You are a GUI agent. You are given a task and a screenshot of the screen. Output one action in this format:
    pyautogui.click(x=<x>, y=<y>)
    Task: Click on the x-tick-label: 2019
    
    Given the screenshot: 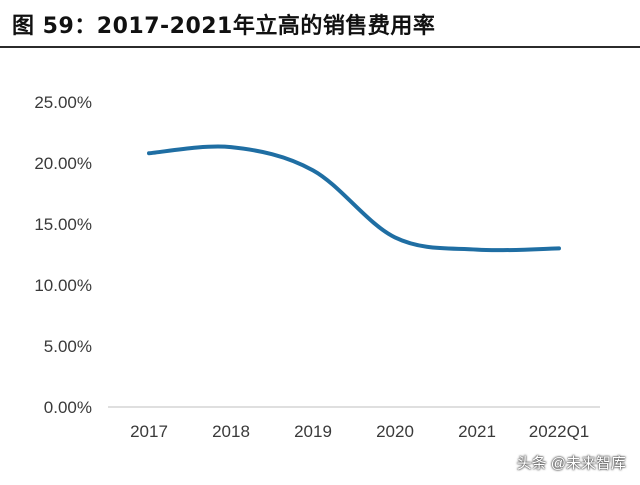 What is the action you would take?
    pyautogui.click(x=313, y=431)
    